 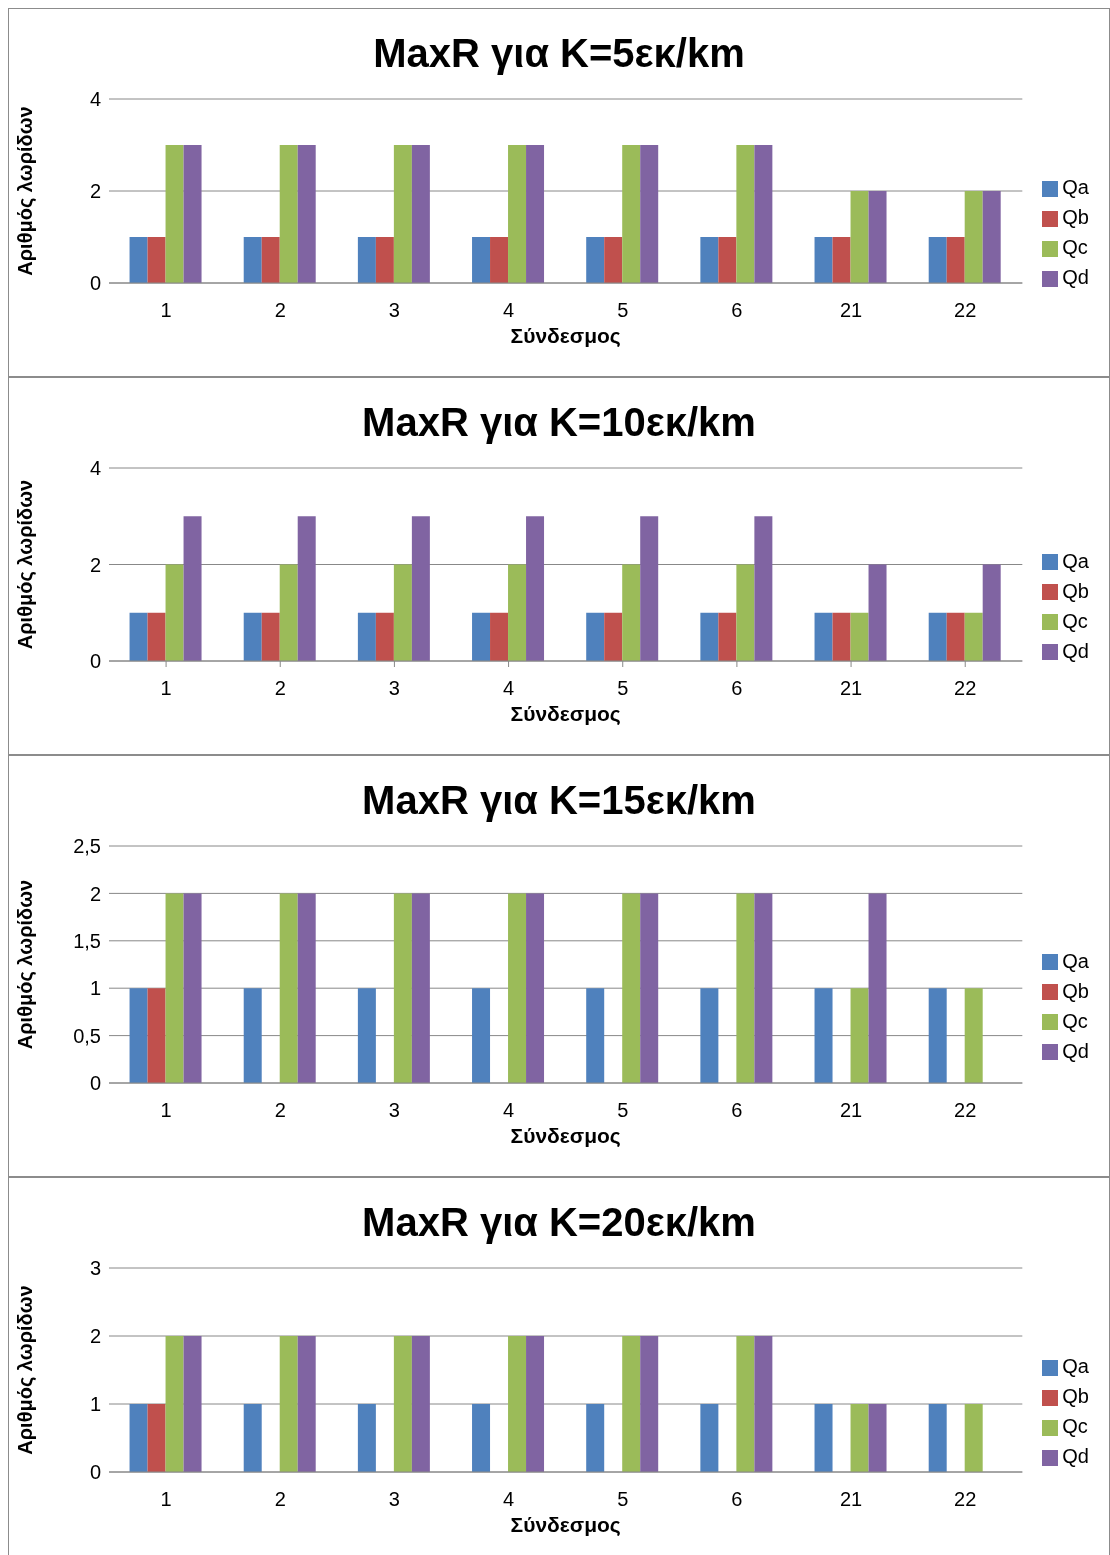 I want to click on chart-title: MaxR για K=10εκ/km, so click(x=559, y=422).